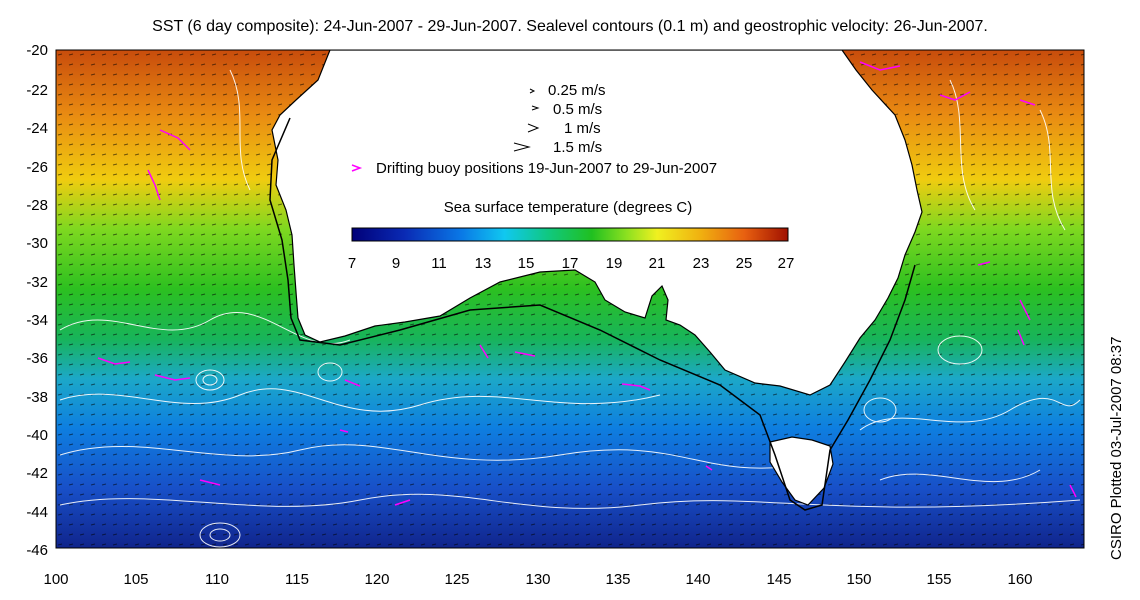 Image resolution: width=1140 pixels, height=600 pixels. What do you see at coordinates (135, 579) in the screenshot?
I see `x-tick-label: 105` at bounding box center [135, 579].